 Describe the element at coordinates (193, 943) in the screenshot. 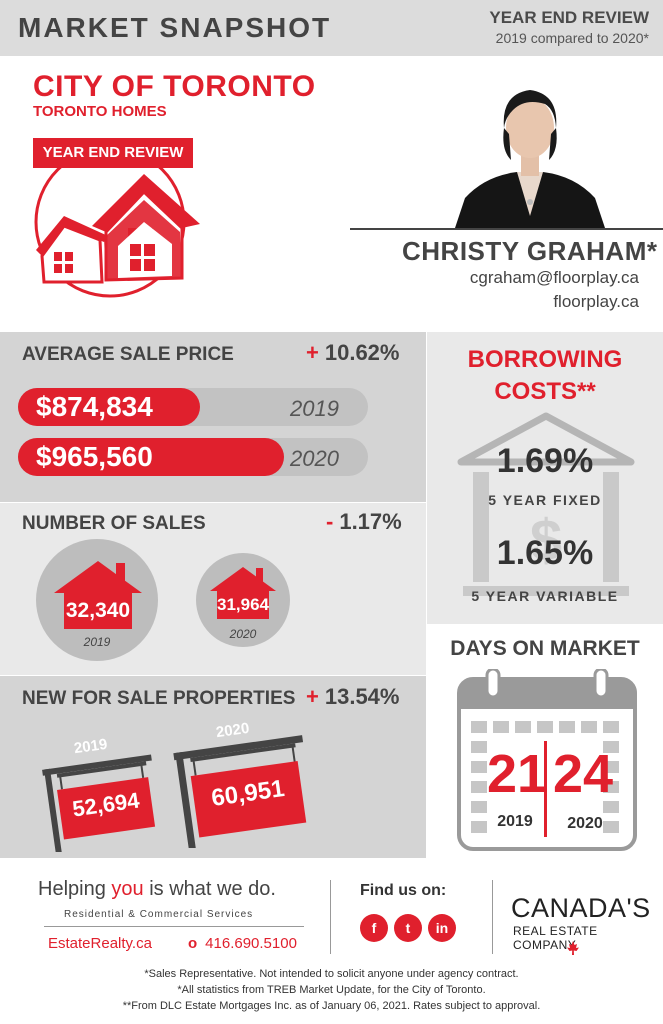

I see `phone-icon: o` at that location.